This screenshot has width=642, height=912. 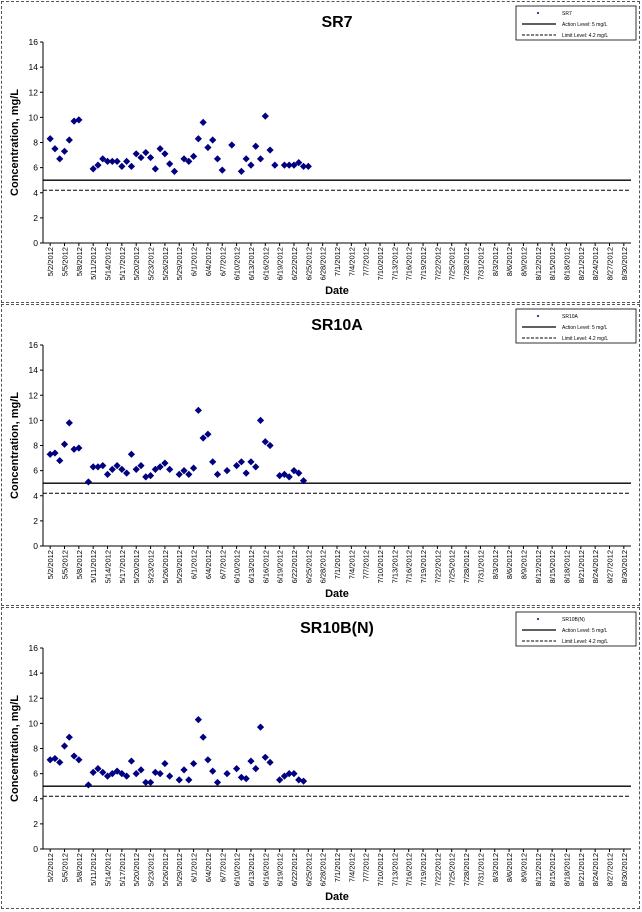 What do you see at coordinates (538, 263) in the screenshot?
I see `chart-0-x-tick-label: 8/12/2012` at bounding box center [538, 263].